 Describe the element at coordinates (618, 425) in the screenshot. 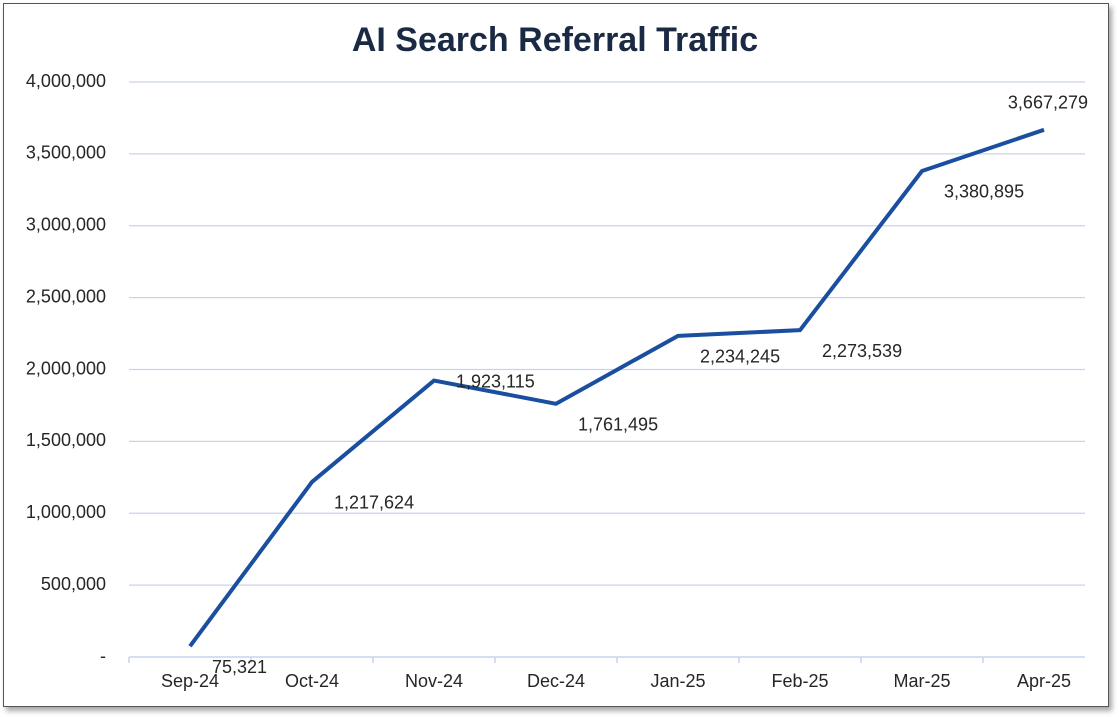

I see `data-label: 1,761,495` at that location.